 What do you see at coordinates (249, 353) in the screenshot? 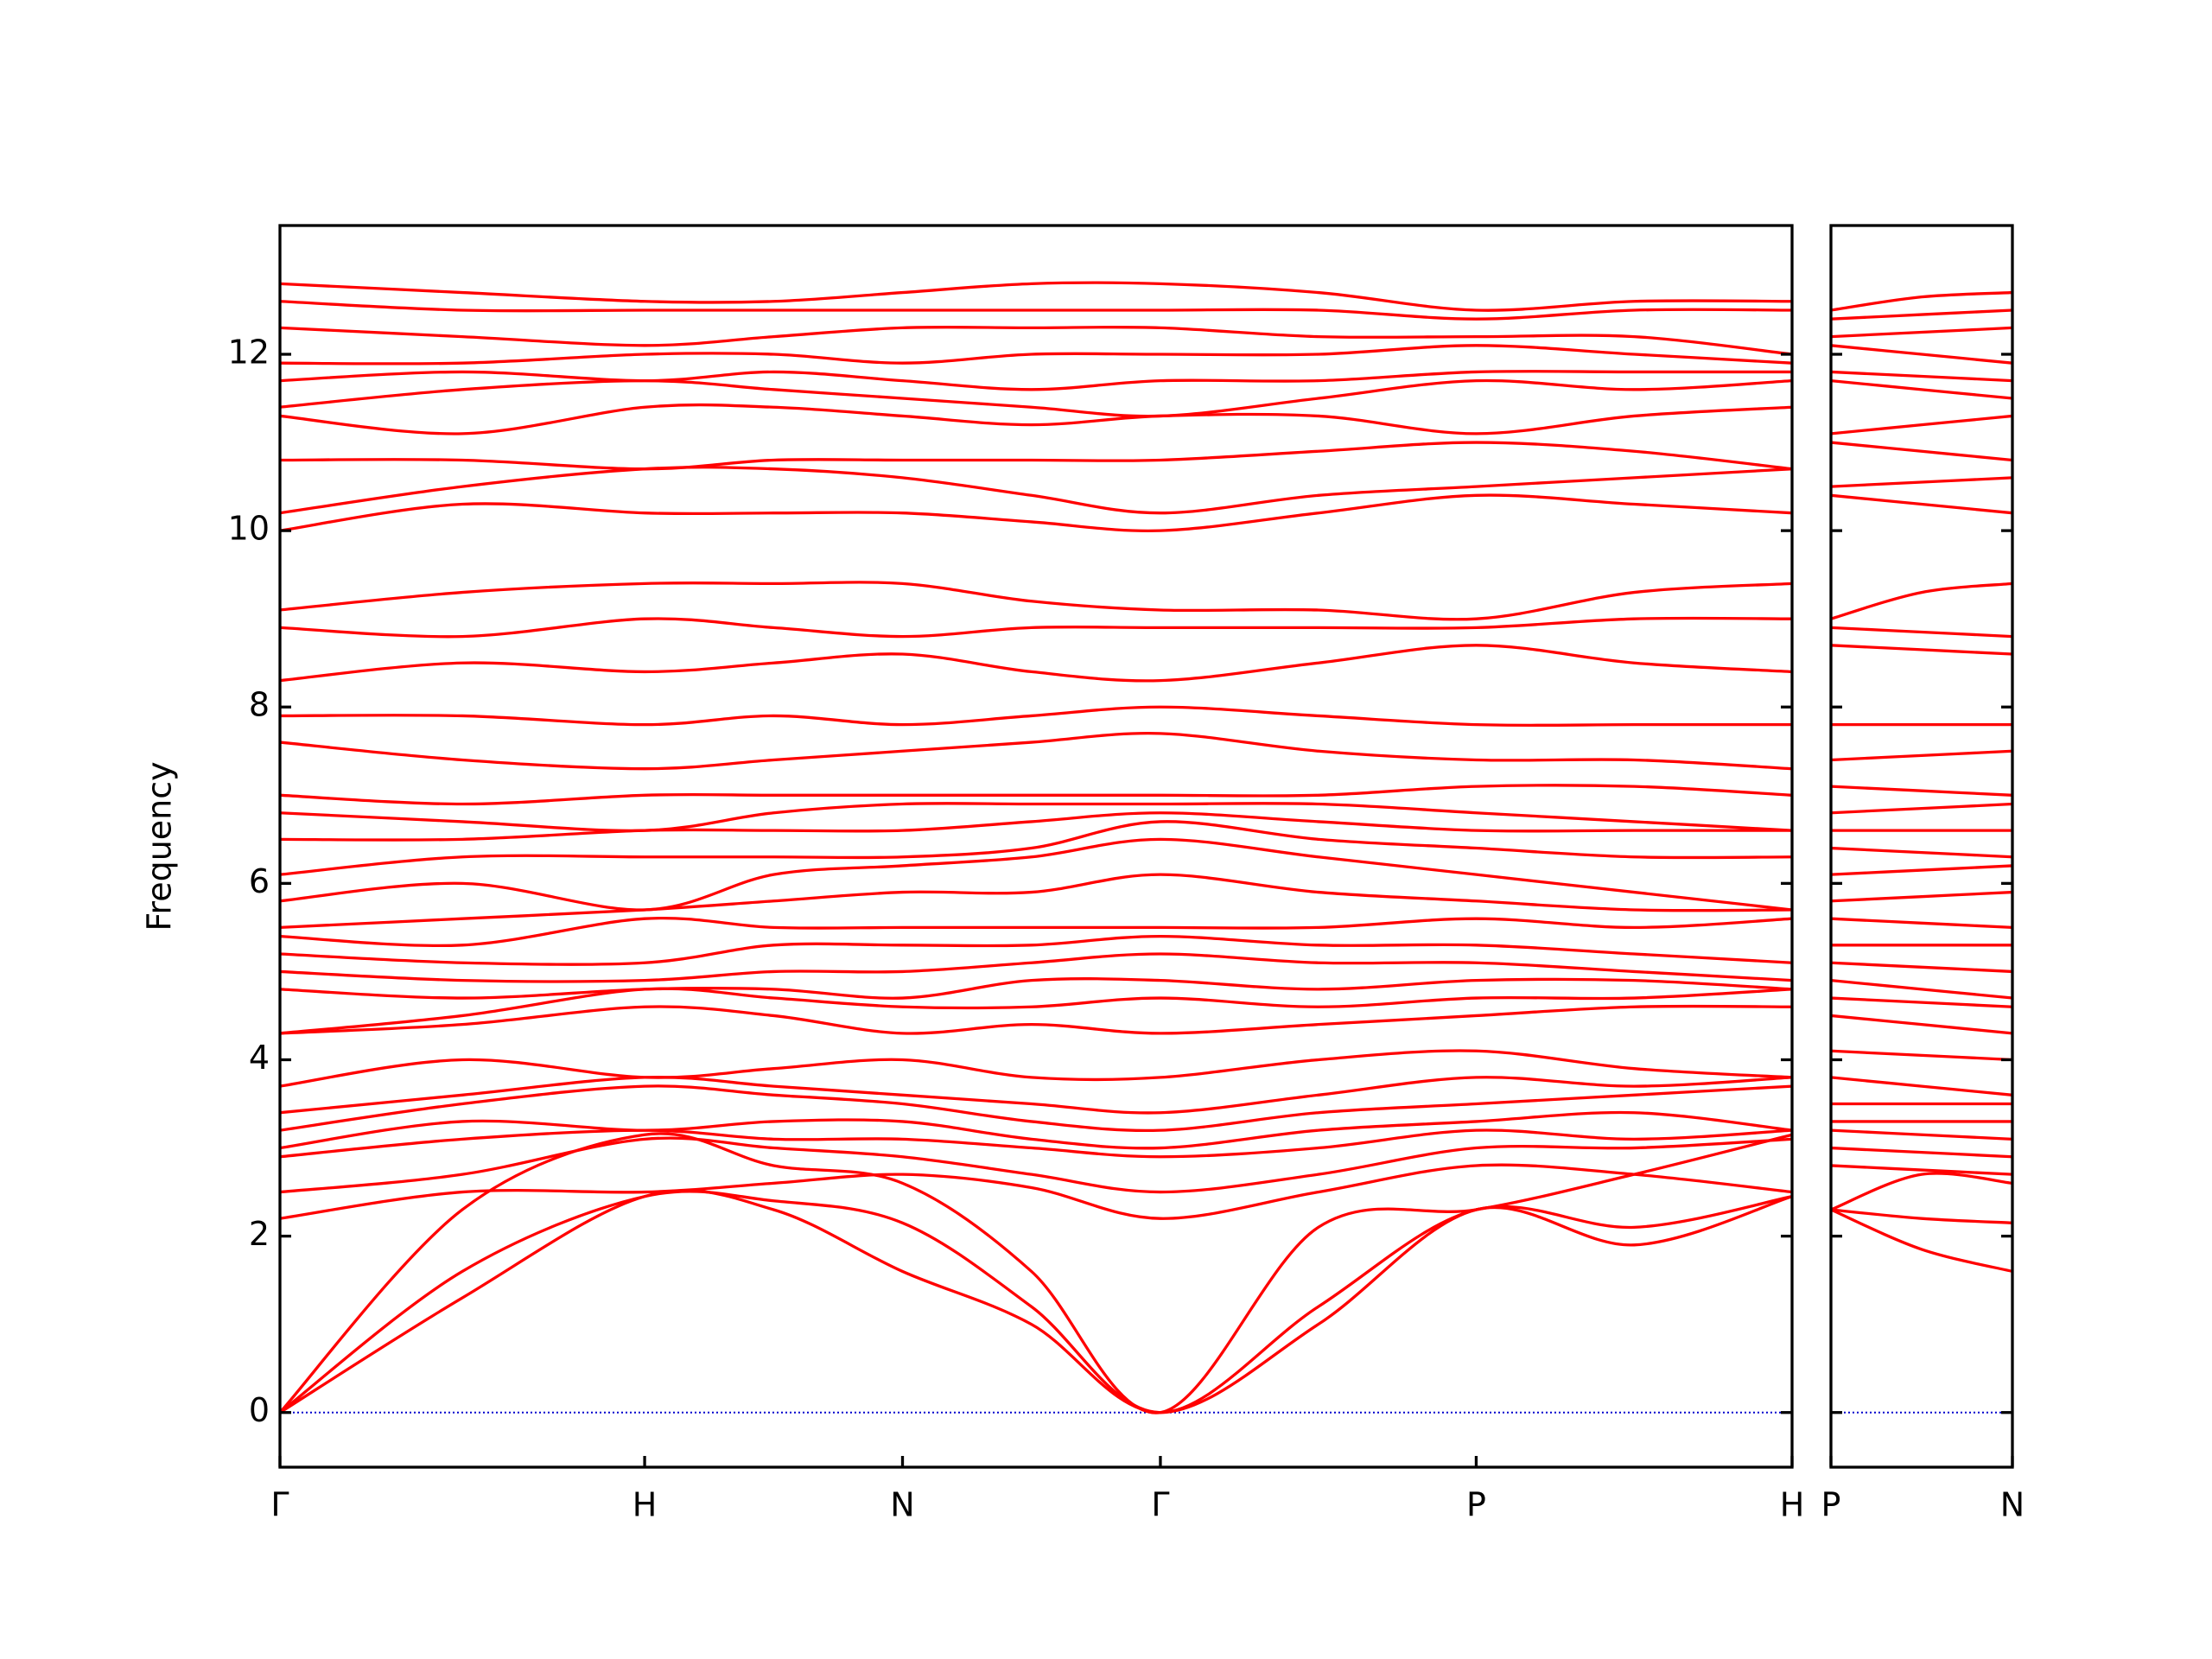
I see `y-tick-label: 12` at bounding box center [249, 353].